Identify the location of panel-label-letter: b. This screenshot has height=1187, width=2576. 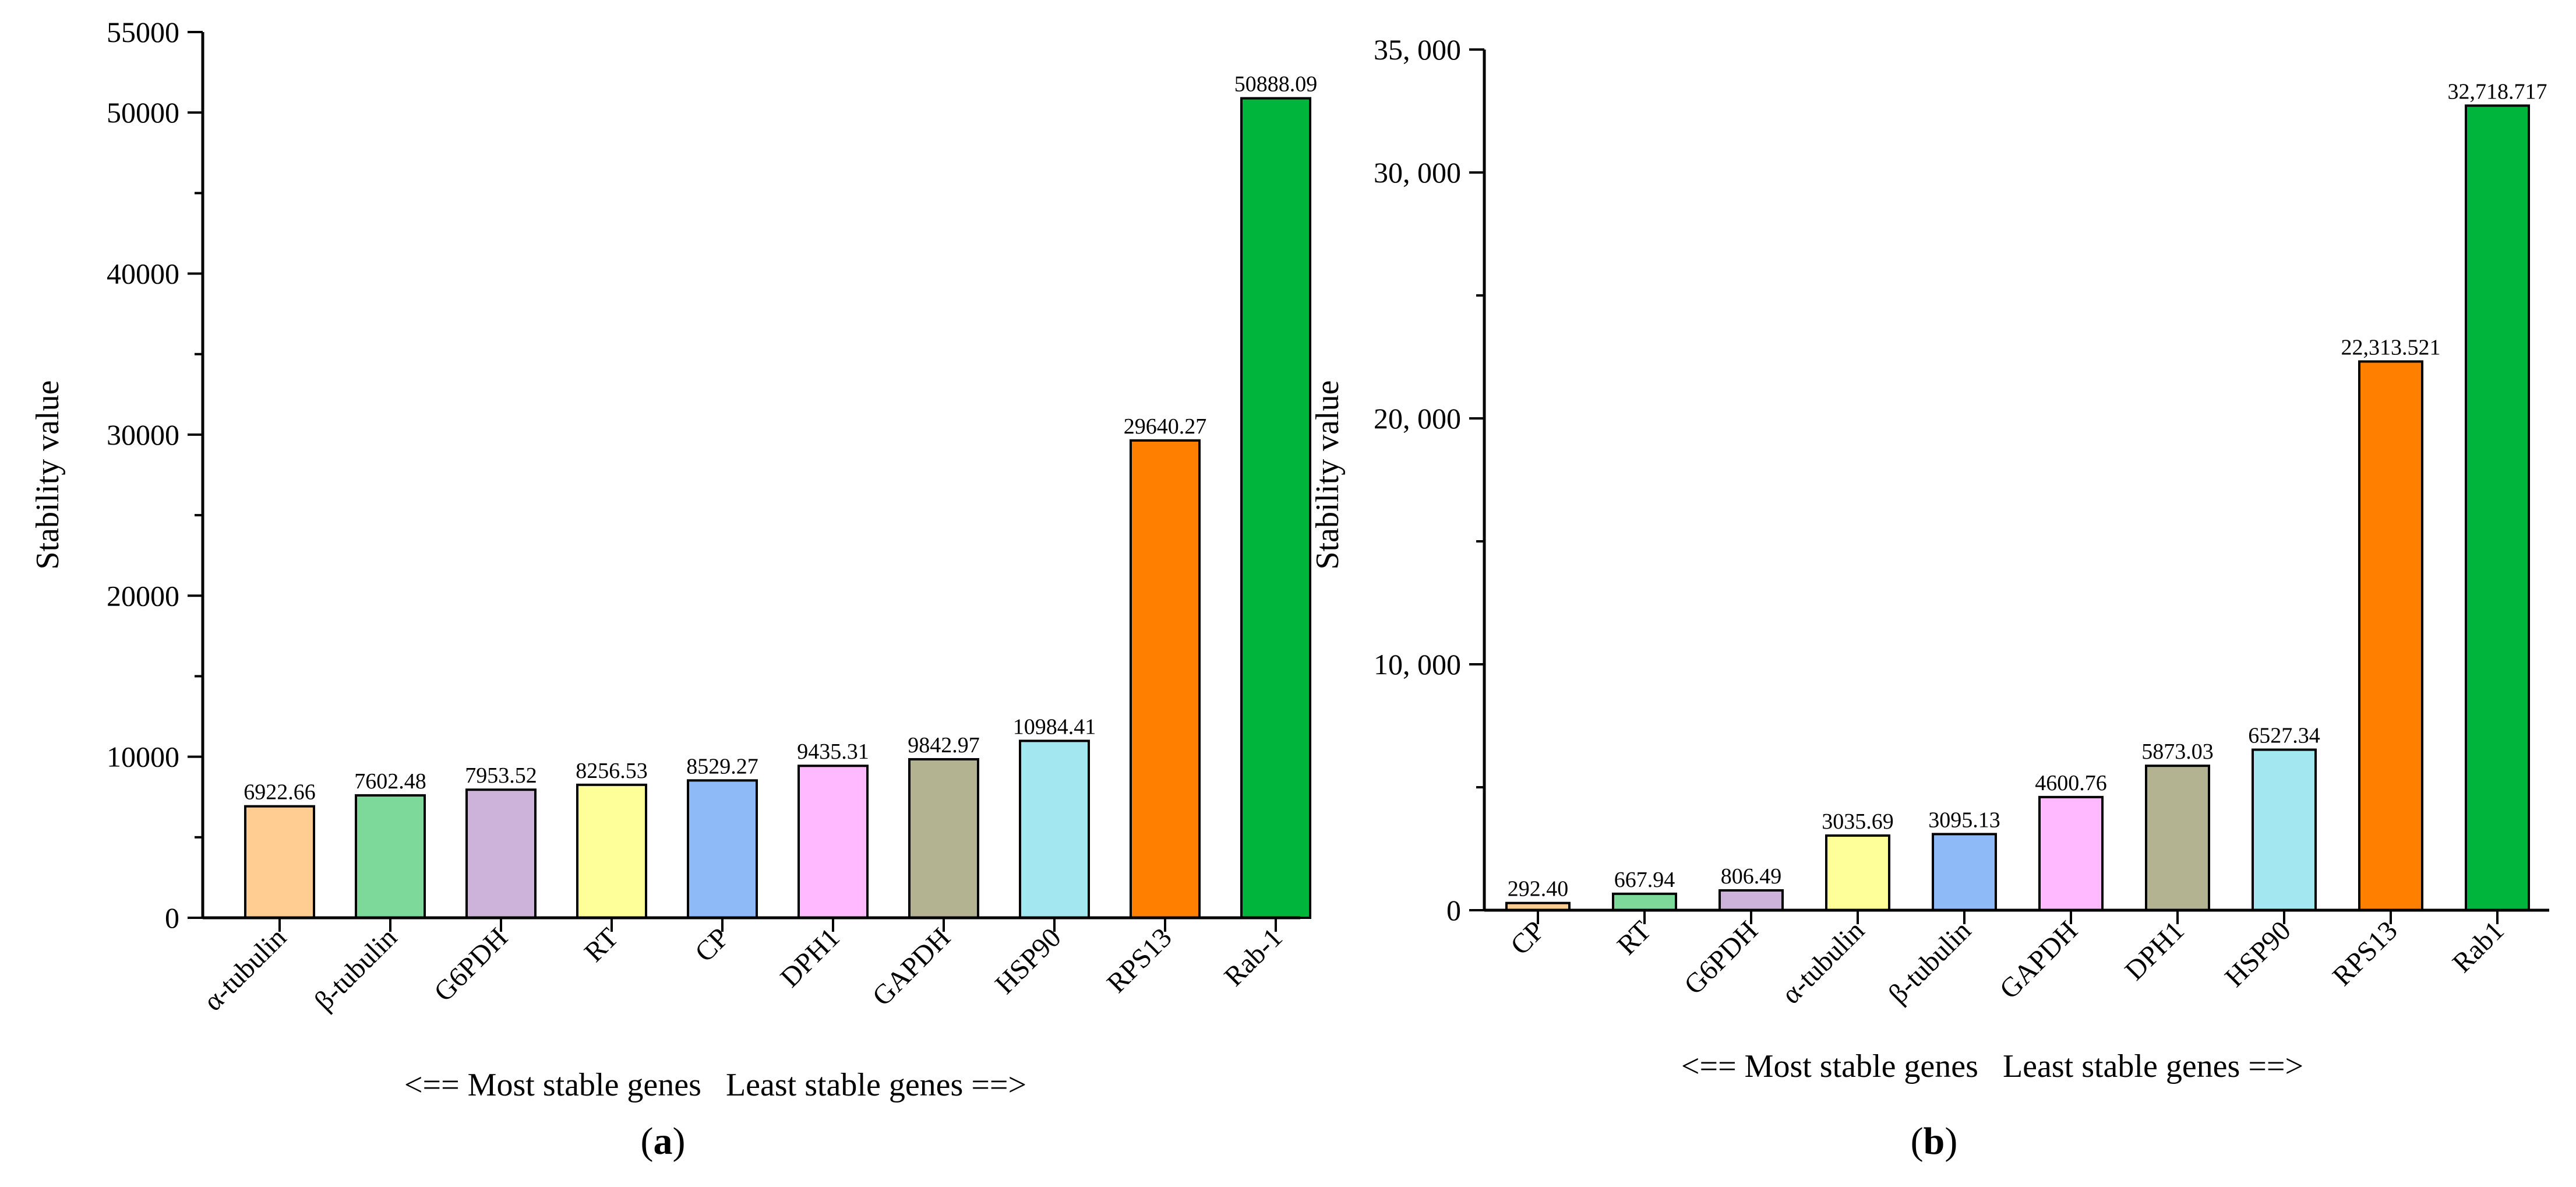
(1935, 1141).